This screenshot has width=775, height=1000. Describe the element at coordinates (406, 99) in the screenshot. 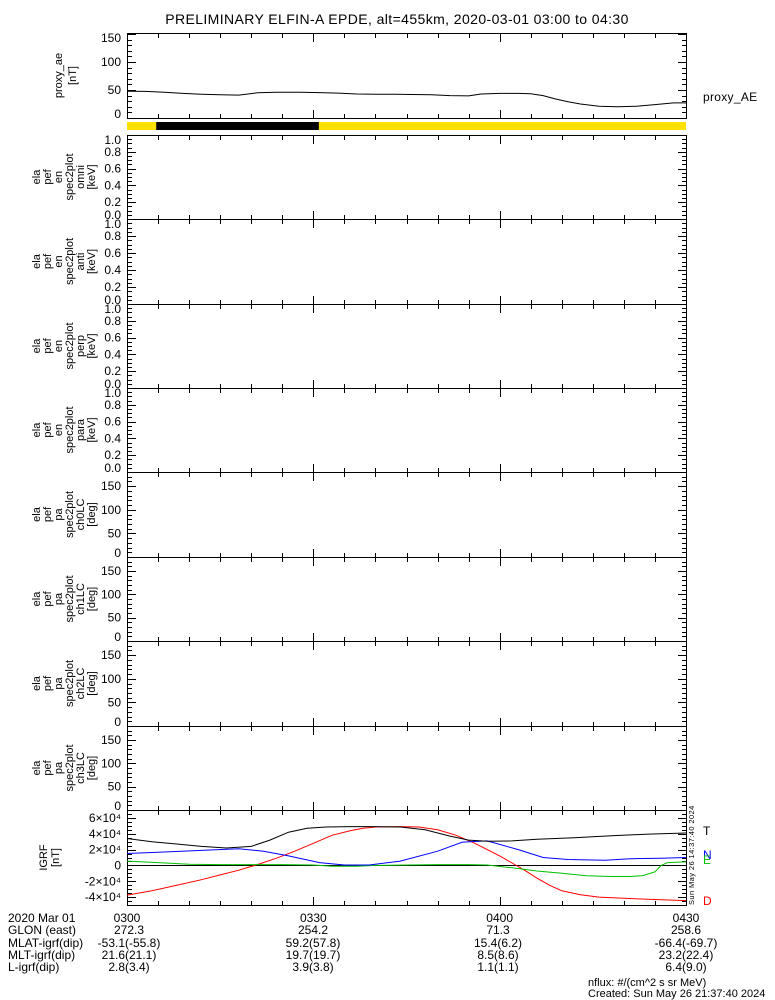

I see `series-proxy_AE-line` at that location.